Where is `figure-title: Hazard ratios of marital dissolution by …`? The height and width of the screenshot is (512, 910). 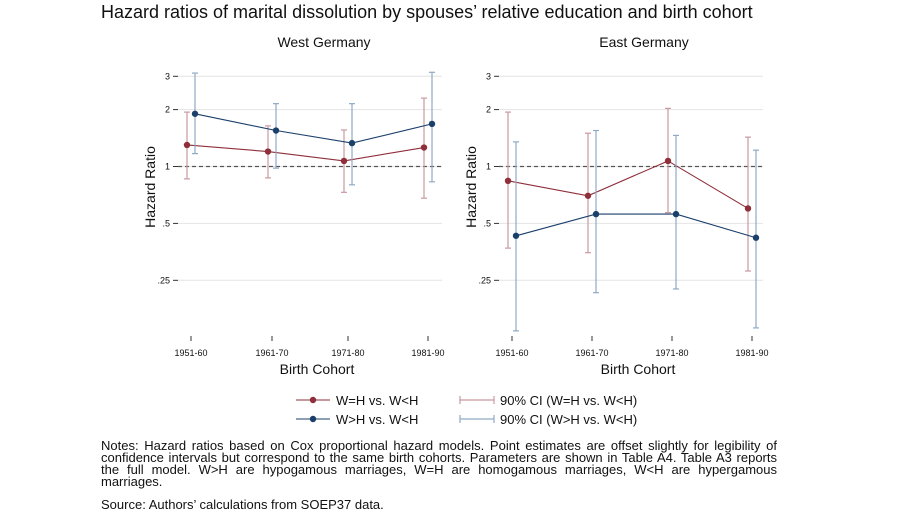 figure-title: Hazard ratios of marital dissolution by … is located at coordinates (427, 12).